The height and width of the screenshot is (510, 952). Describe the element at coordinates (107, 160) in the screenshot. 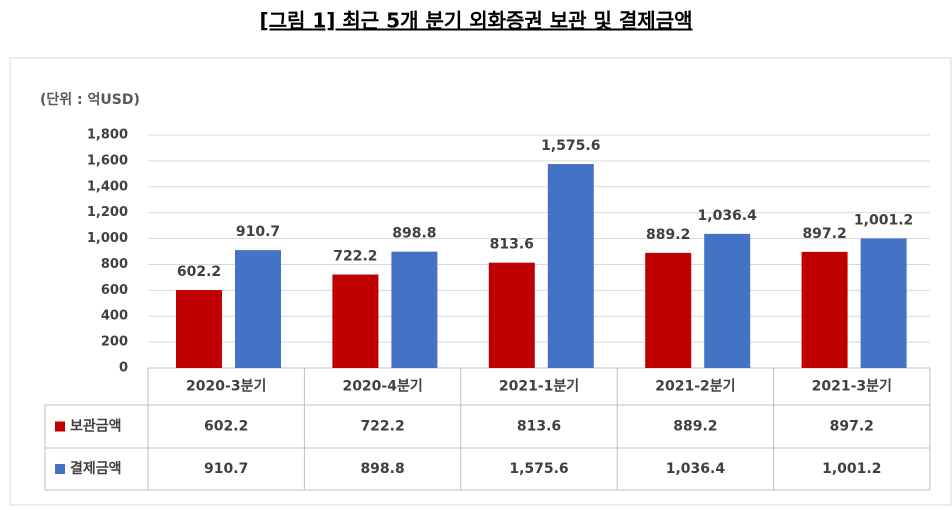

I see `y-tick-label: 1,600` at that location.